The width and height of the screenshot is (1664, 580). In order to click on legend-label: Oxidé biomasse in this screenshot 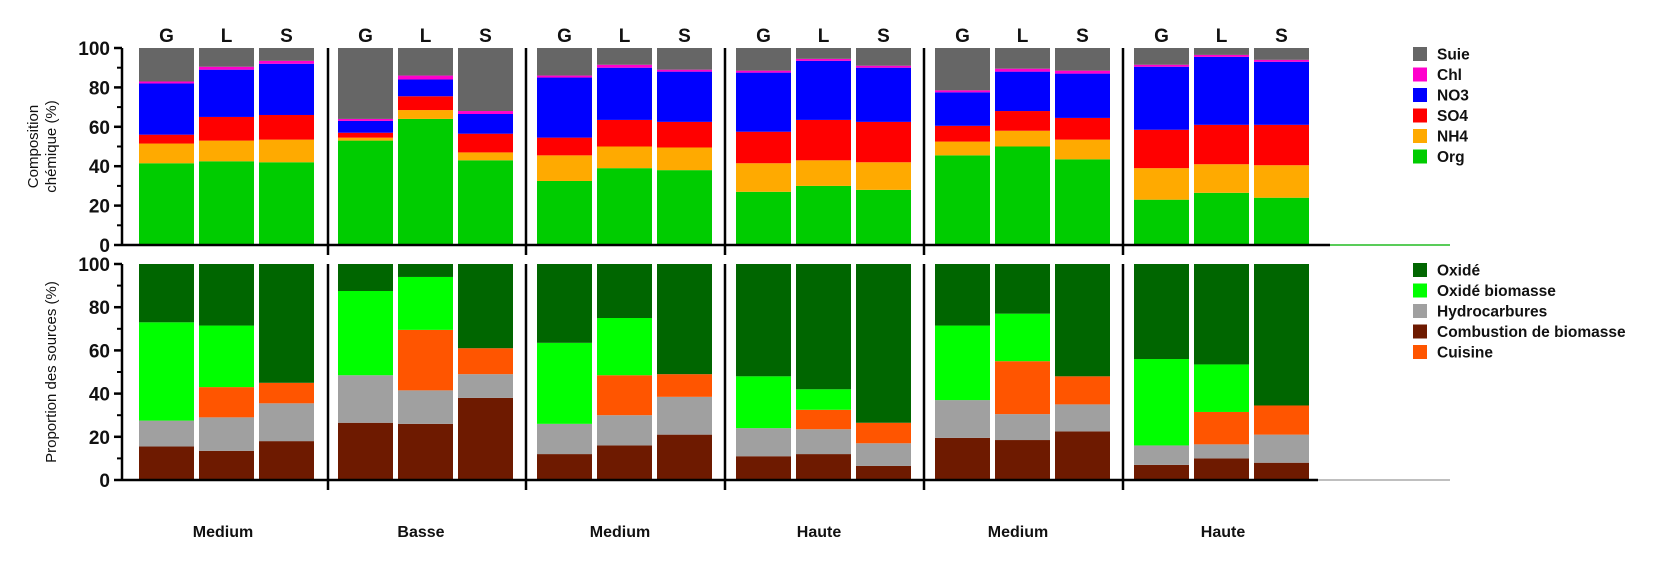, I will do `click(1496, 291)`.